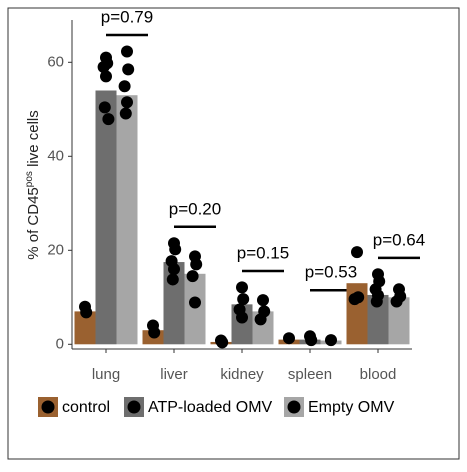 The image size is (467, 472). What do you see at coordinates (242, 374) in the screenshot?
I see `x-tick-label: kidney` at bounding box center [242, 374].